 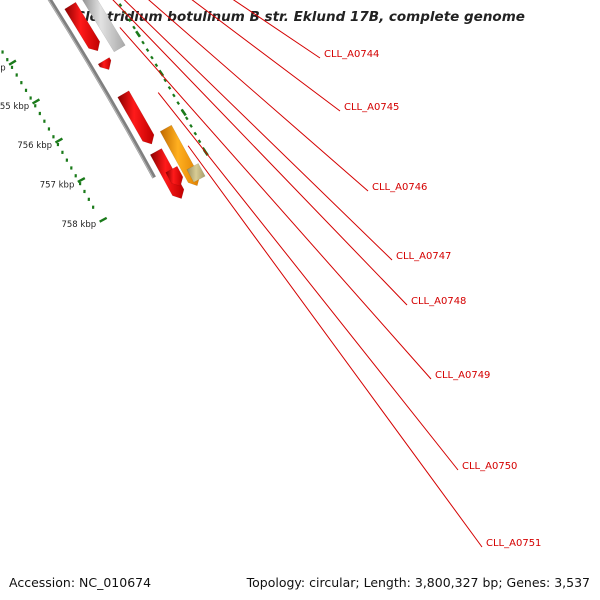 I want to click on accession-text: Accession: NC_010674, so click(x=80, y=582).